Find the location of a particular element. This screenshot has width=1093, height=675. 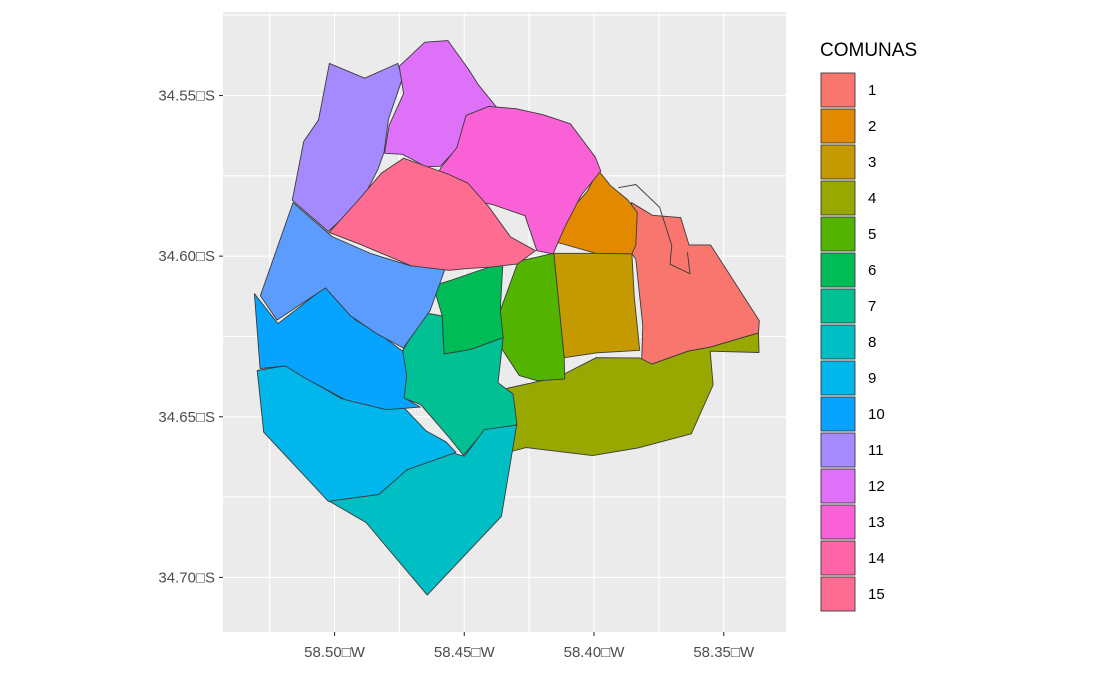

legend-label-15: 15 is located at coordinates (876, 594).